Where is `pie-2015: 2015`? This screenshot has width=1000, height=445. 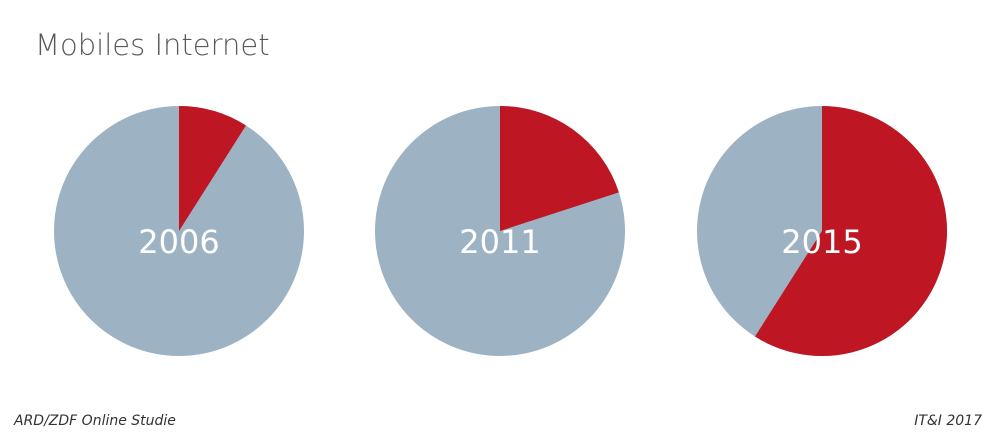
pie-2015: 2015 is located at coordinates (822, 231).